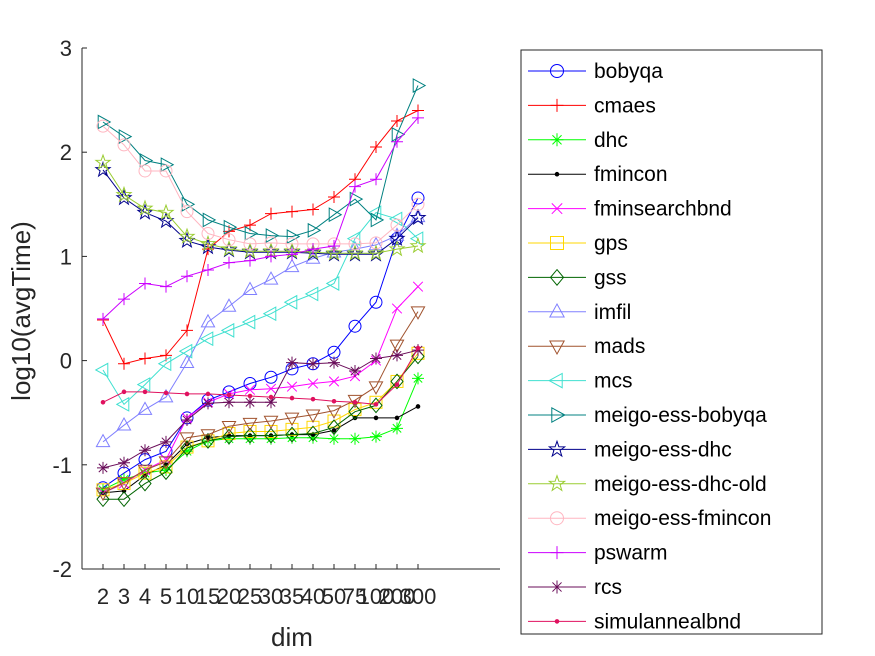 The height and width of the screenshot is (656, 875). What do you see at coordinates (418, 596) in the screenshot?
I see `x-tick-label: 300` at bounding box center [418, 596].